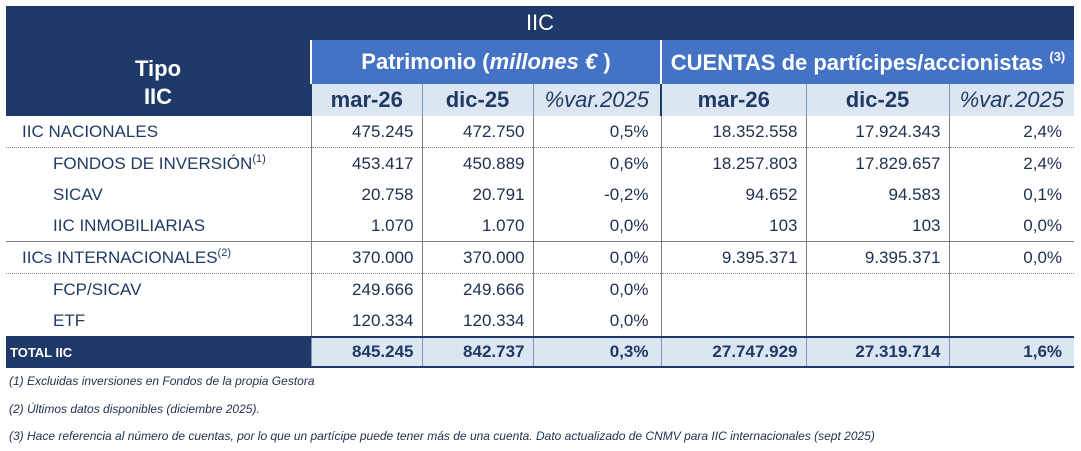 The image size is (1081, 451). I want to click on cell-patrimonio-mar26: 120.334, so click(366, 321).